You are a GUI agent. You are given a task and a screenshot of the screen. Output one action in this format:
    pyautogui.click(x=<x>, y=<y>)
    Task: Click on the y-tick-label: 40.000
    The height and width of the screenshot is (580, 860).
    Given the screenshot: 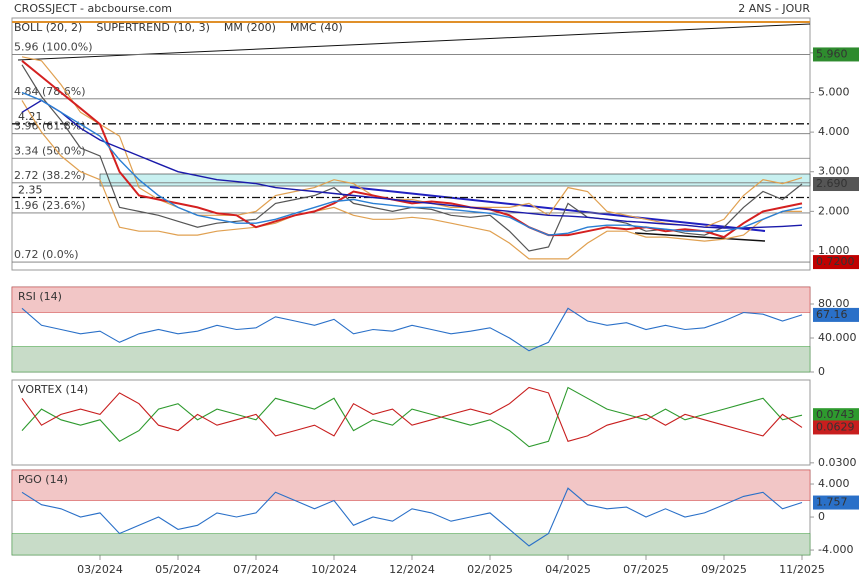 What is the action you would take?
    pyautogui.click(x=837, y=337)
    